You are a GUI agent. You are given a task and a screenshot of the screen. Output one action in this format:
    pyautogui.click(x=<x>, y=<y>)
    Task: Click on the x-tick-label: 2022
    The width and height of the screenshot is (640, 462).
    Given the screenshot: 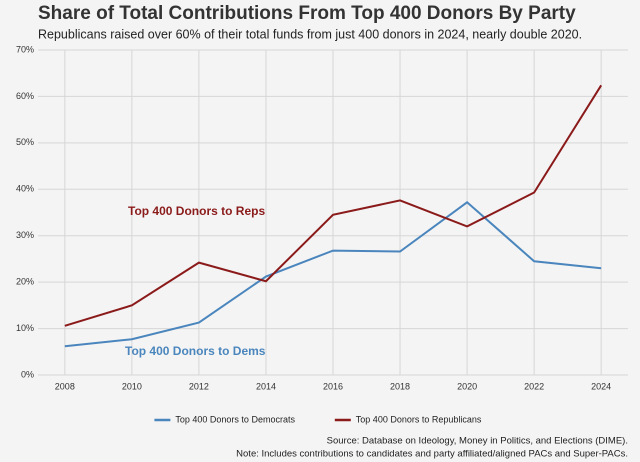 What is the action you would take?
    pyautogui.click(x=534, y=386)
    